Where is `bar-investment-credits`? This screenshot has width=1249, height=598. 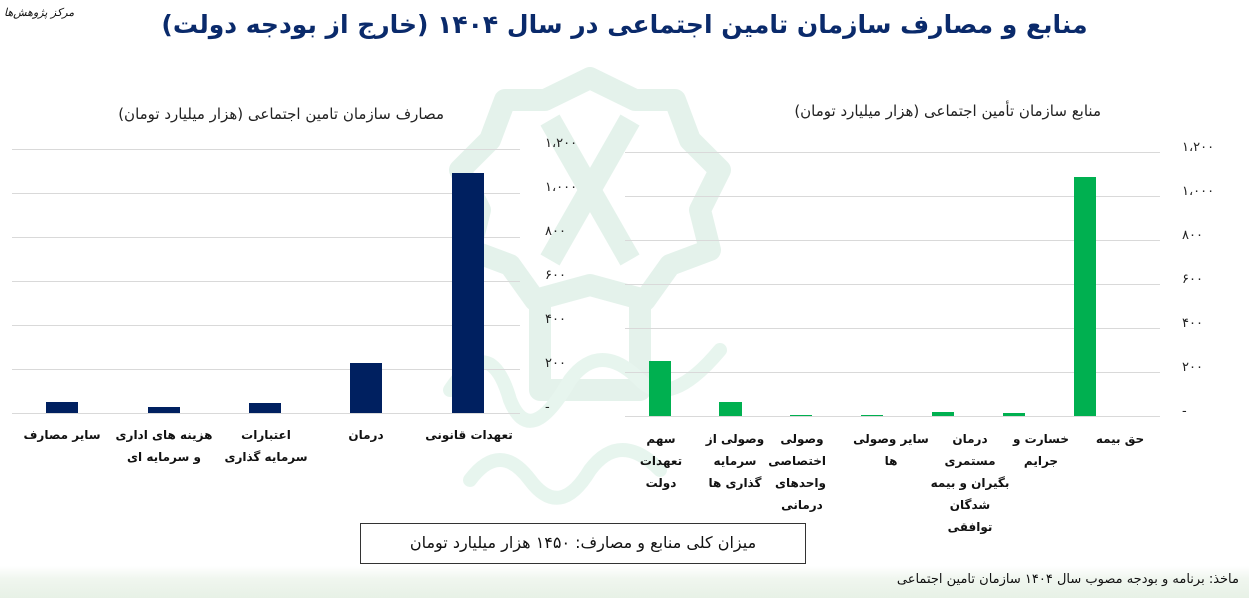
bar-investment-credits is located at coordinates (265, 408).